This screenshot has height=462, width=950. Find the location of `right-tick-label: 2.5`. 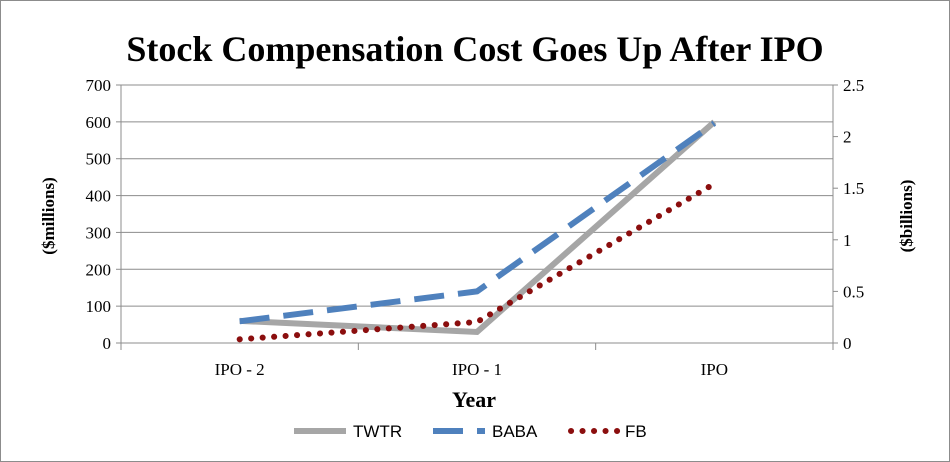

right-tick-label: 2.5 is located at coordinates (853, 85).